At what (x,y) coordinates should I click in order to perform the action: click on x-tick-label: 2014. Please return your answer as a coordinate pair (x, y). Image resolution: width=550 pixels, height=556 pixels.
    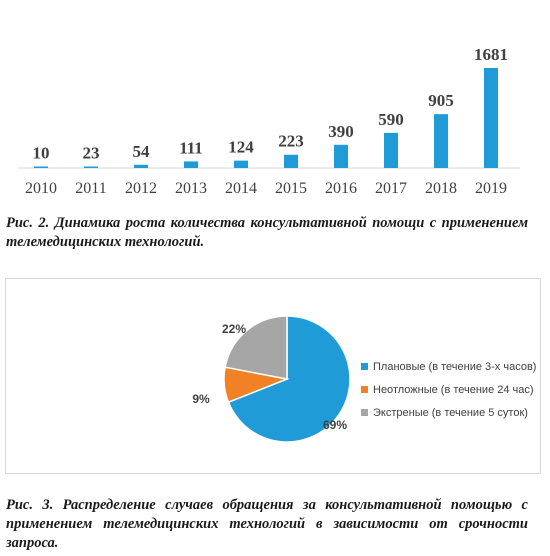
    Looking at the image, I should click on (241, 188).